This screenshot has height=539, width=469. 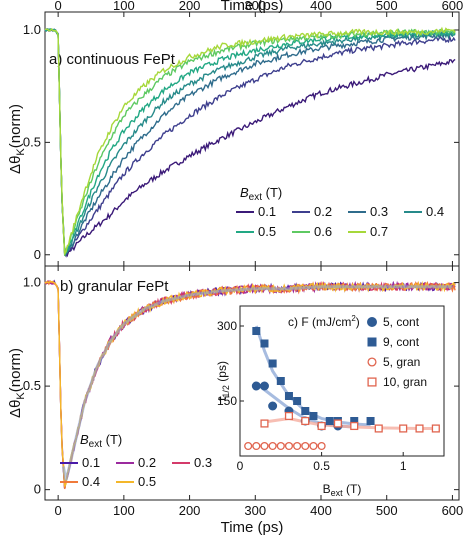 I want to click on x-tick-label: 300, so click(x=255, y=510).